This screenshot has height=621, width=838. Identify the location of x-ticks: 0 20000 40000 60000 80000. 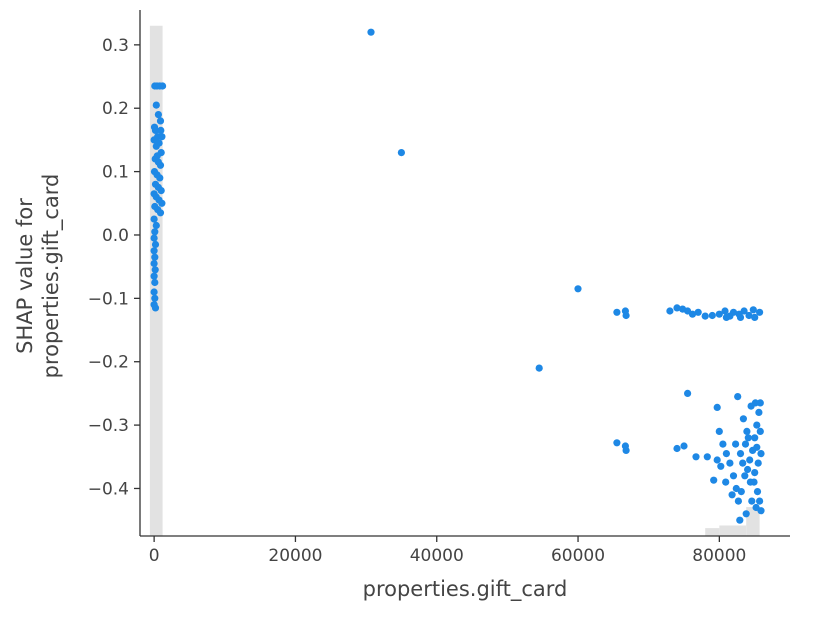
(447, 551).